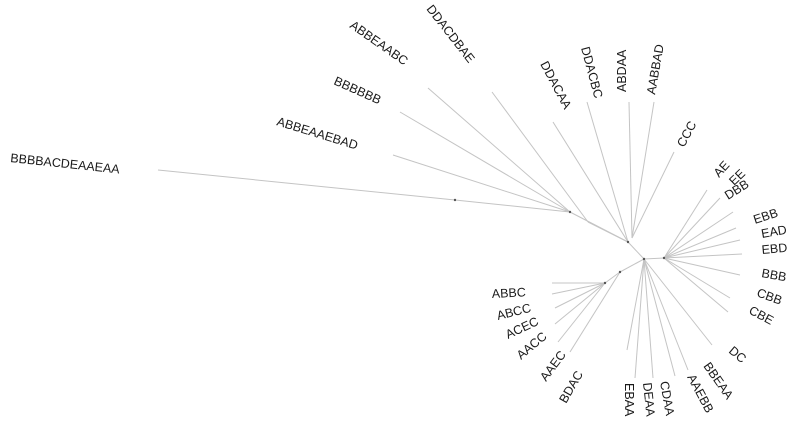  Describe the element at coordinates (649, 400) in the screenshot. I see `leaf-label: DEAA` at that location.